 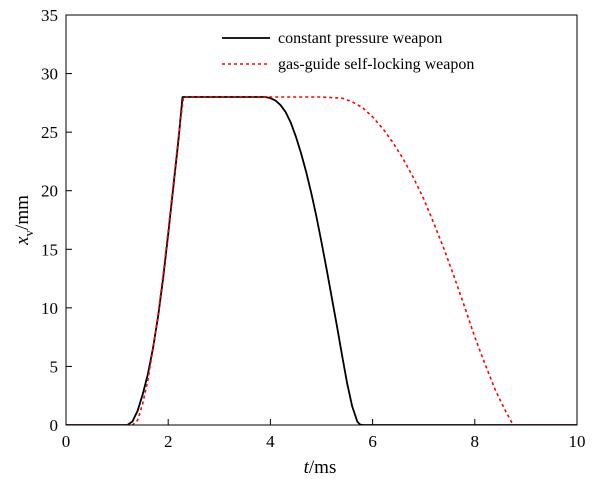 I want to click on y-axis-title: xv/mm, so click(x=24, y=220).